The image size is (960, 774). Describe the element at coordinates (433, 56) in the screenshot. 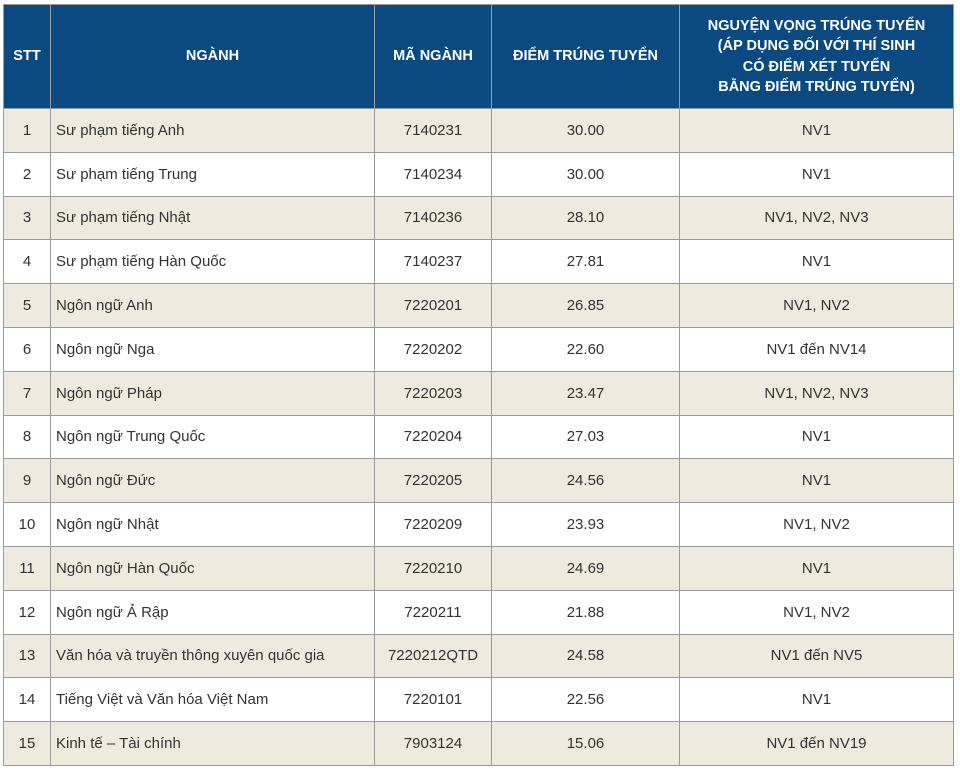

I see `header-ma-nganh: MÃ NGÀNH` at that location.